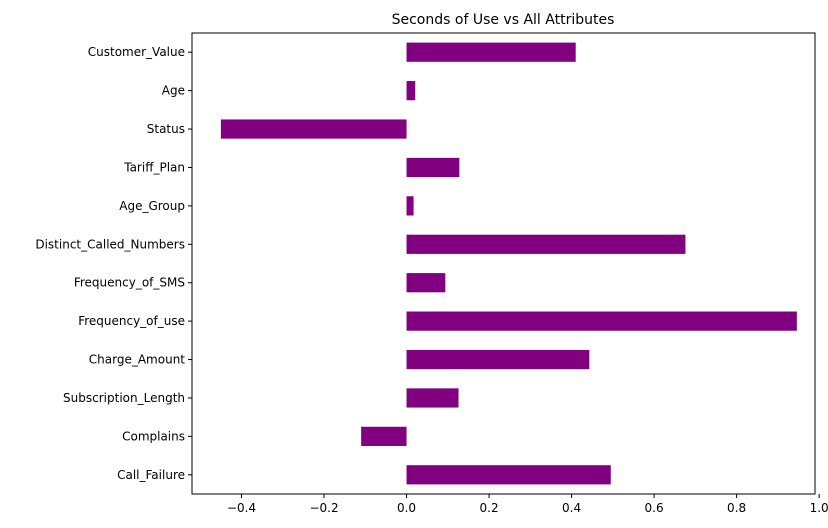 This screenshot has width=828, height=528. I want to click on x-tick-label: 0.6, so click(654, 508).